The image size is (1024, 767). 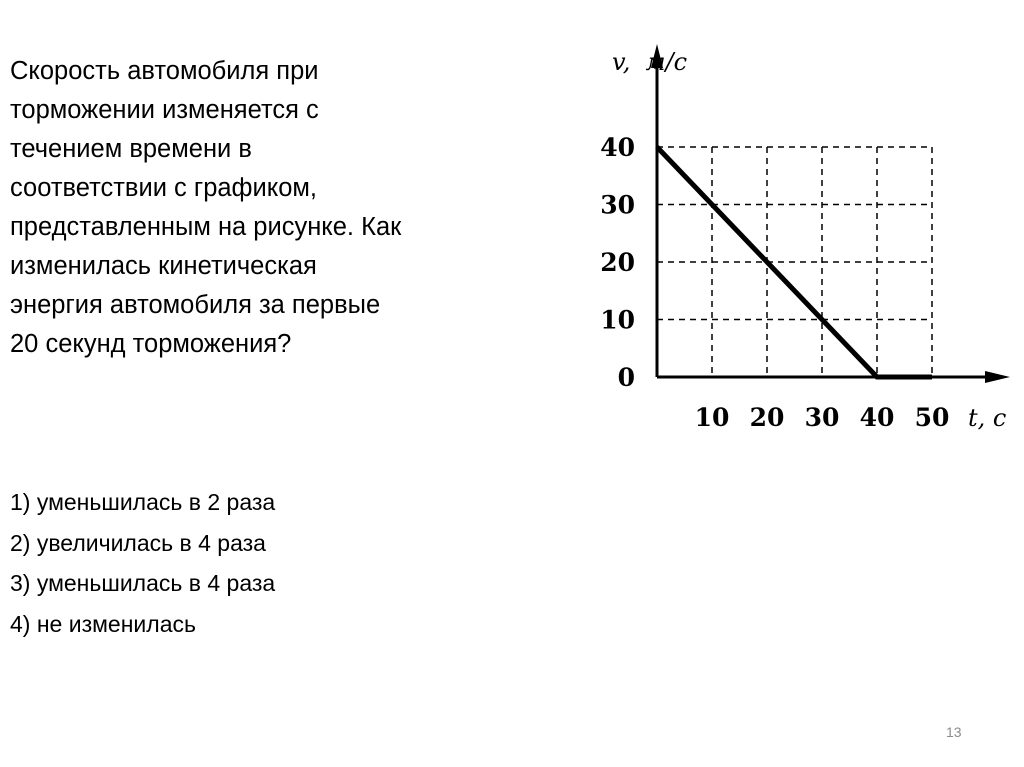 What do you see at coordinates (767, 417) in the screenshot?
I see `x-tick-label: 20` at bounding box center [767, 417].